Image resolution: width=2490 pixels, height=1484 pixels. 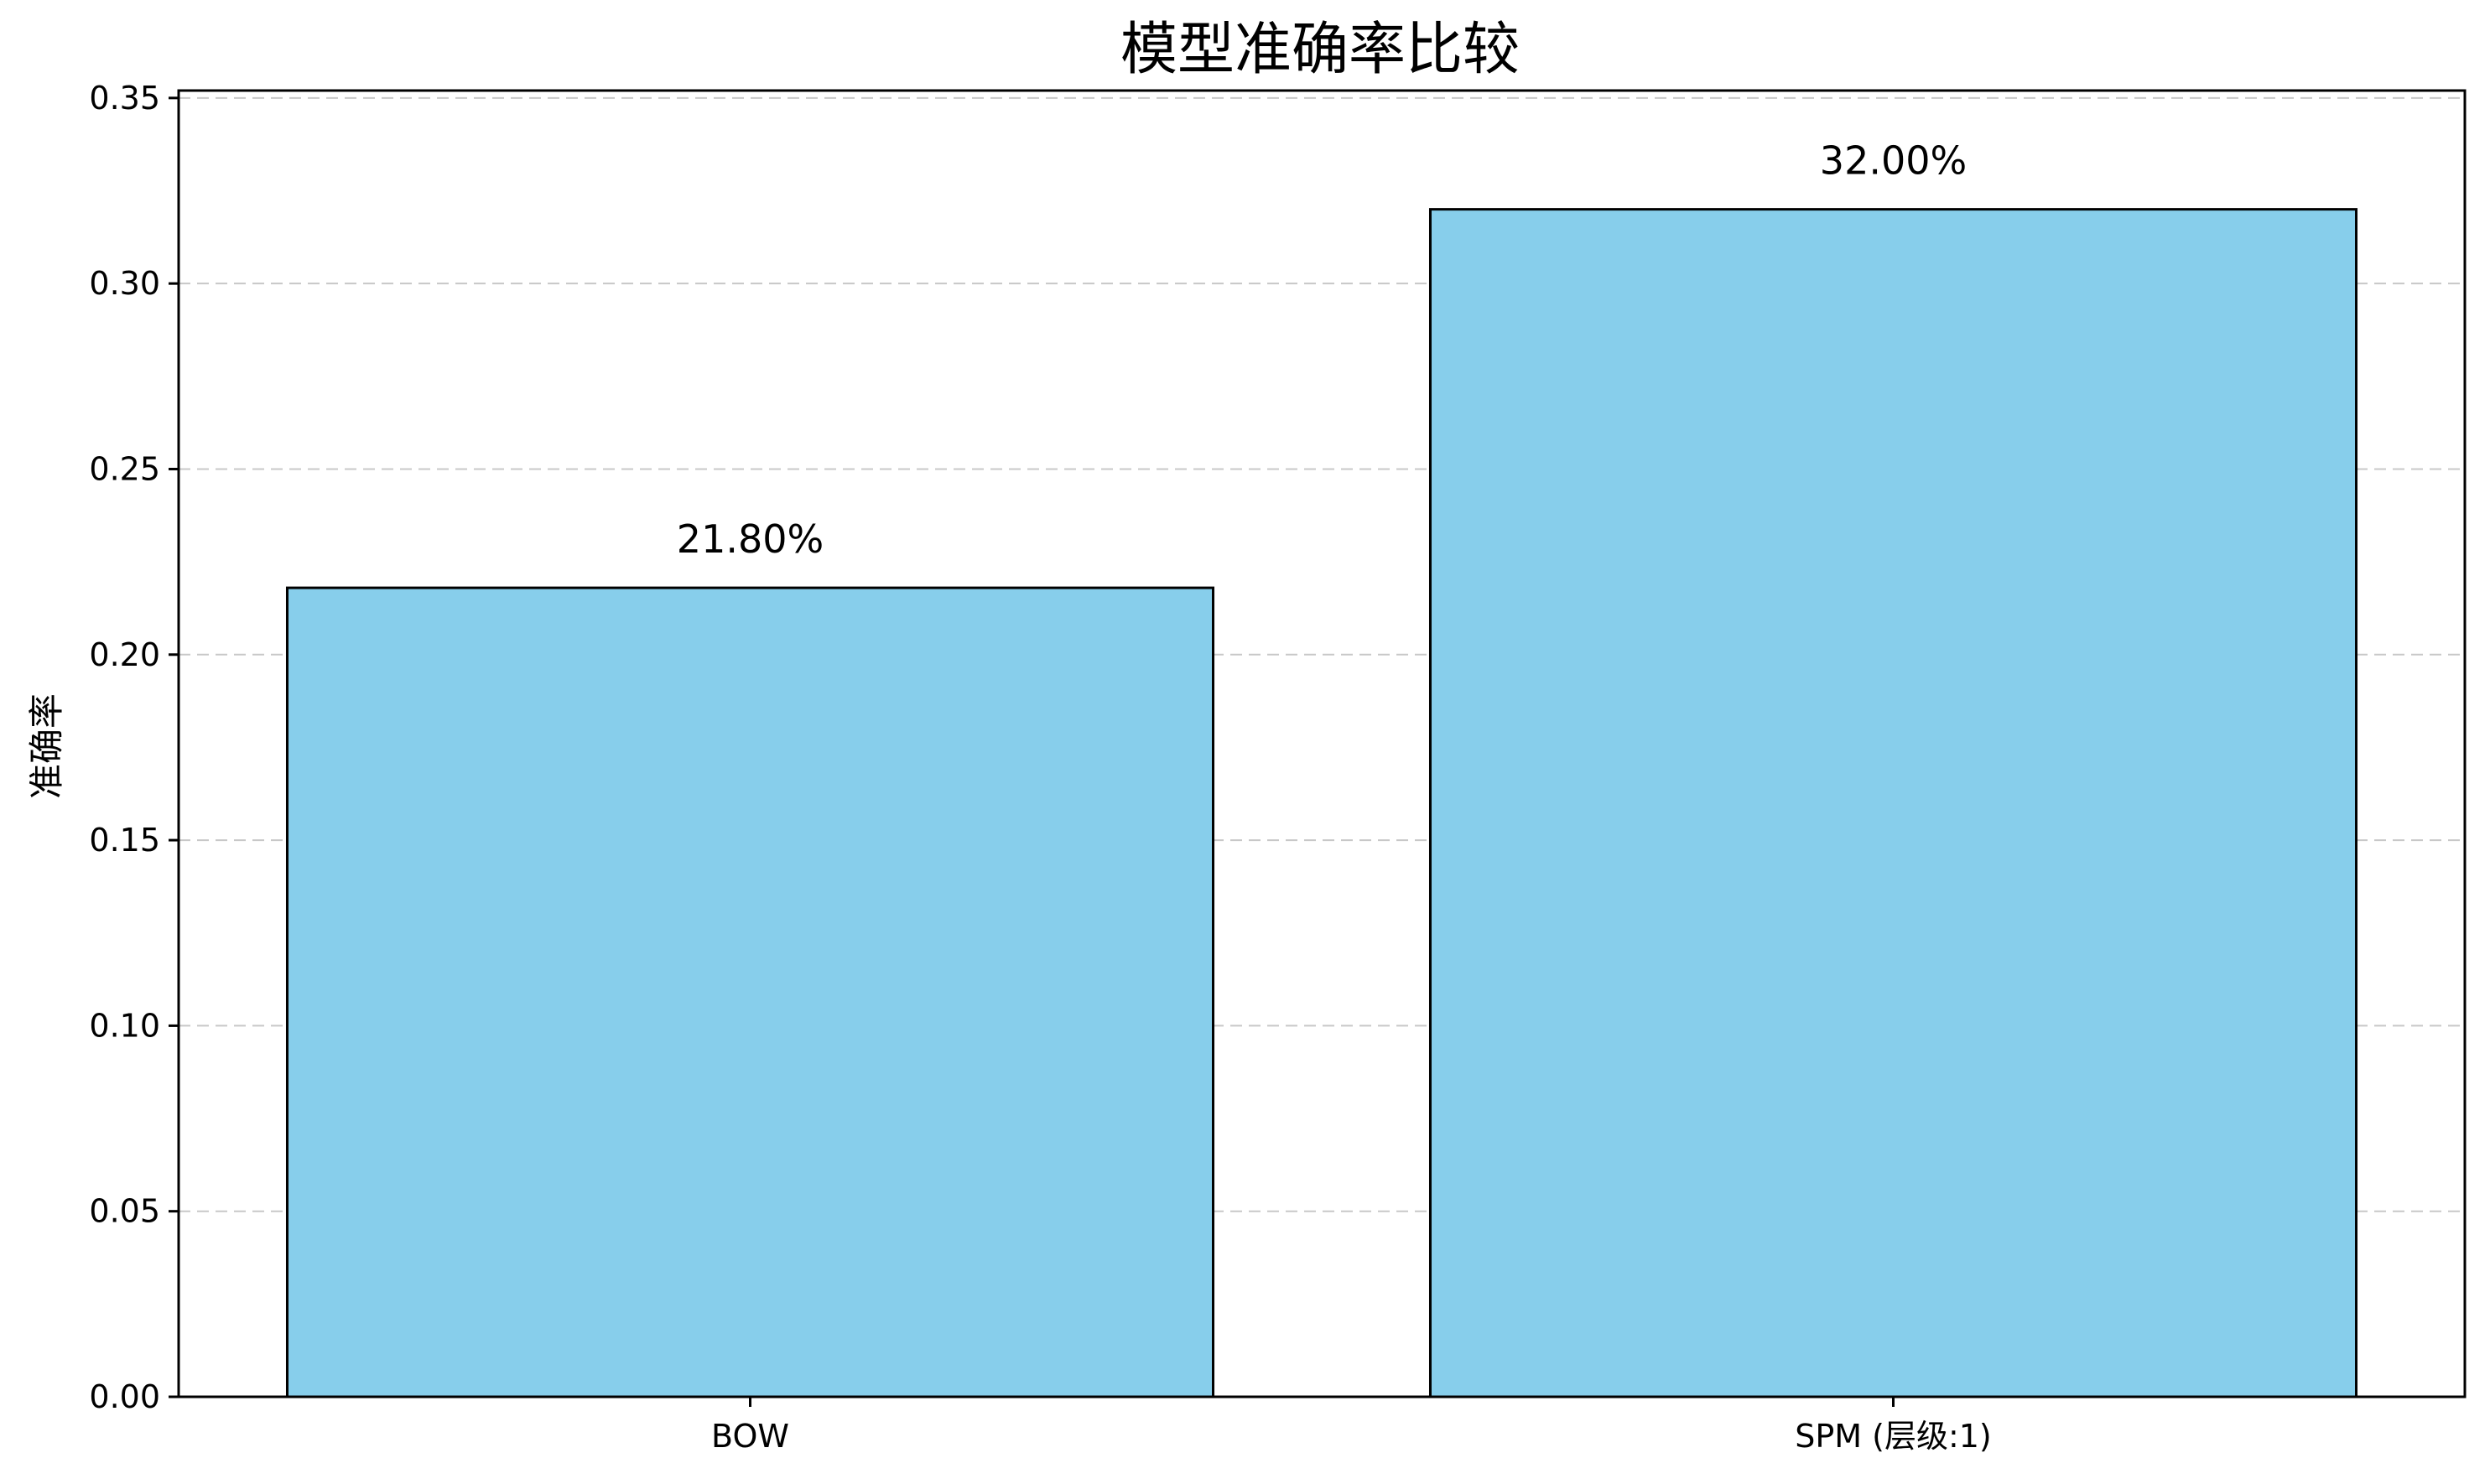 What do you see at coordinates (134, 747) in the screenshot?
I see `y-axis-ticks: 0.00 0.05 0.10 0.15 0.20 0.25 0.30 0.35` at bounding box center [134, 747].